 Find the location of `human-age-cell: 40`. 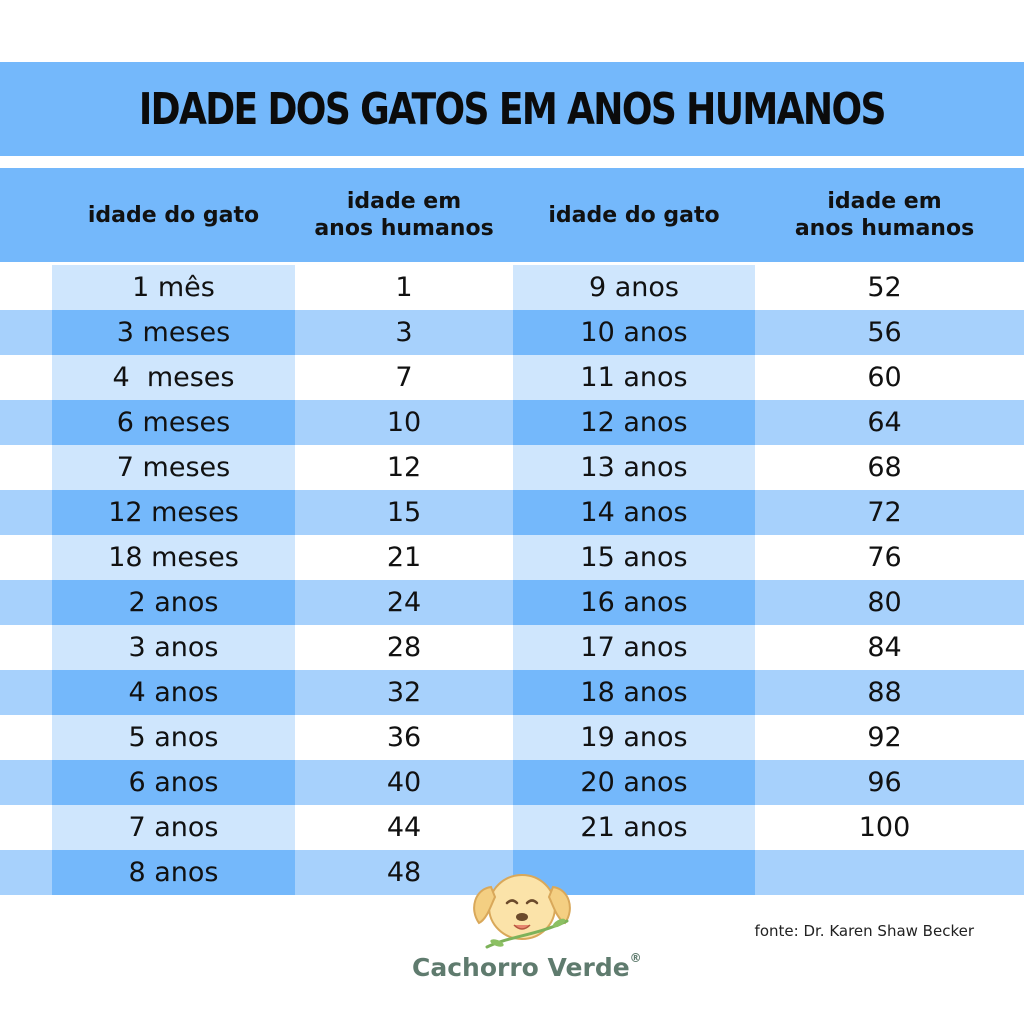

human-age-cell: 40 is located at coordinates (404, 782).